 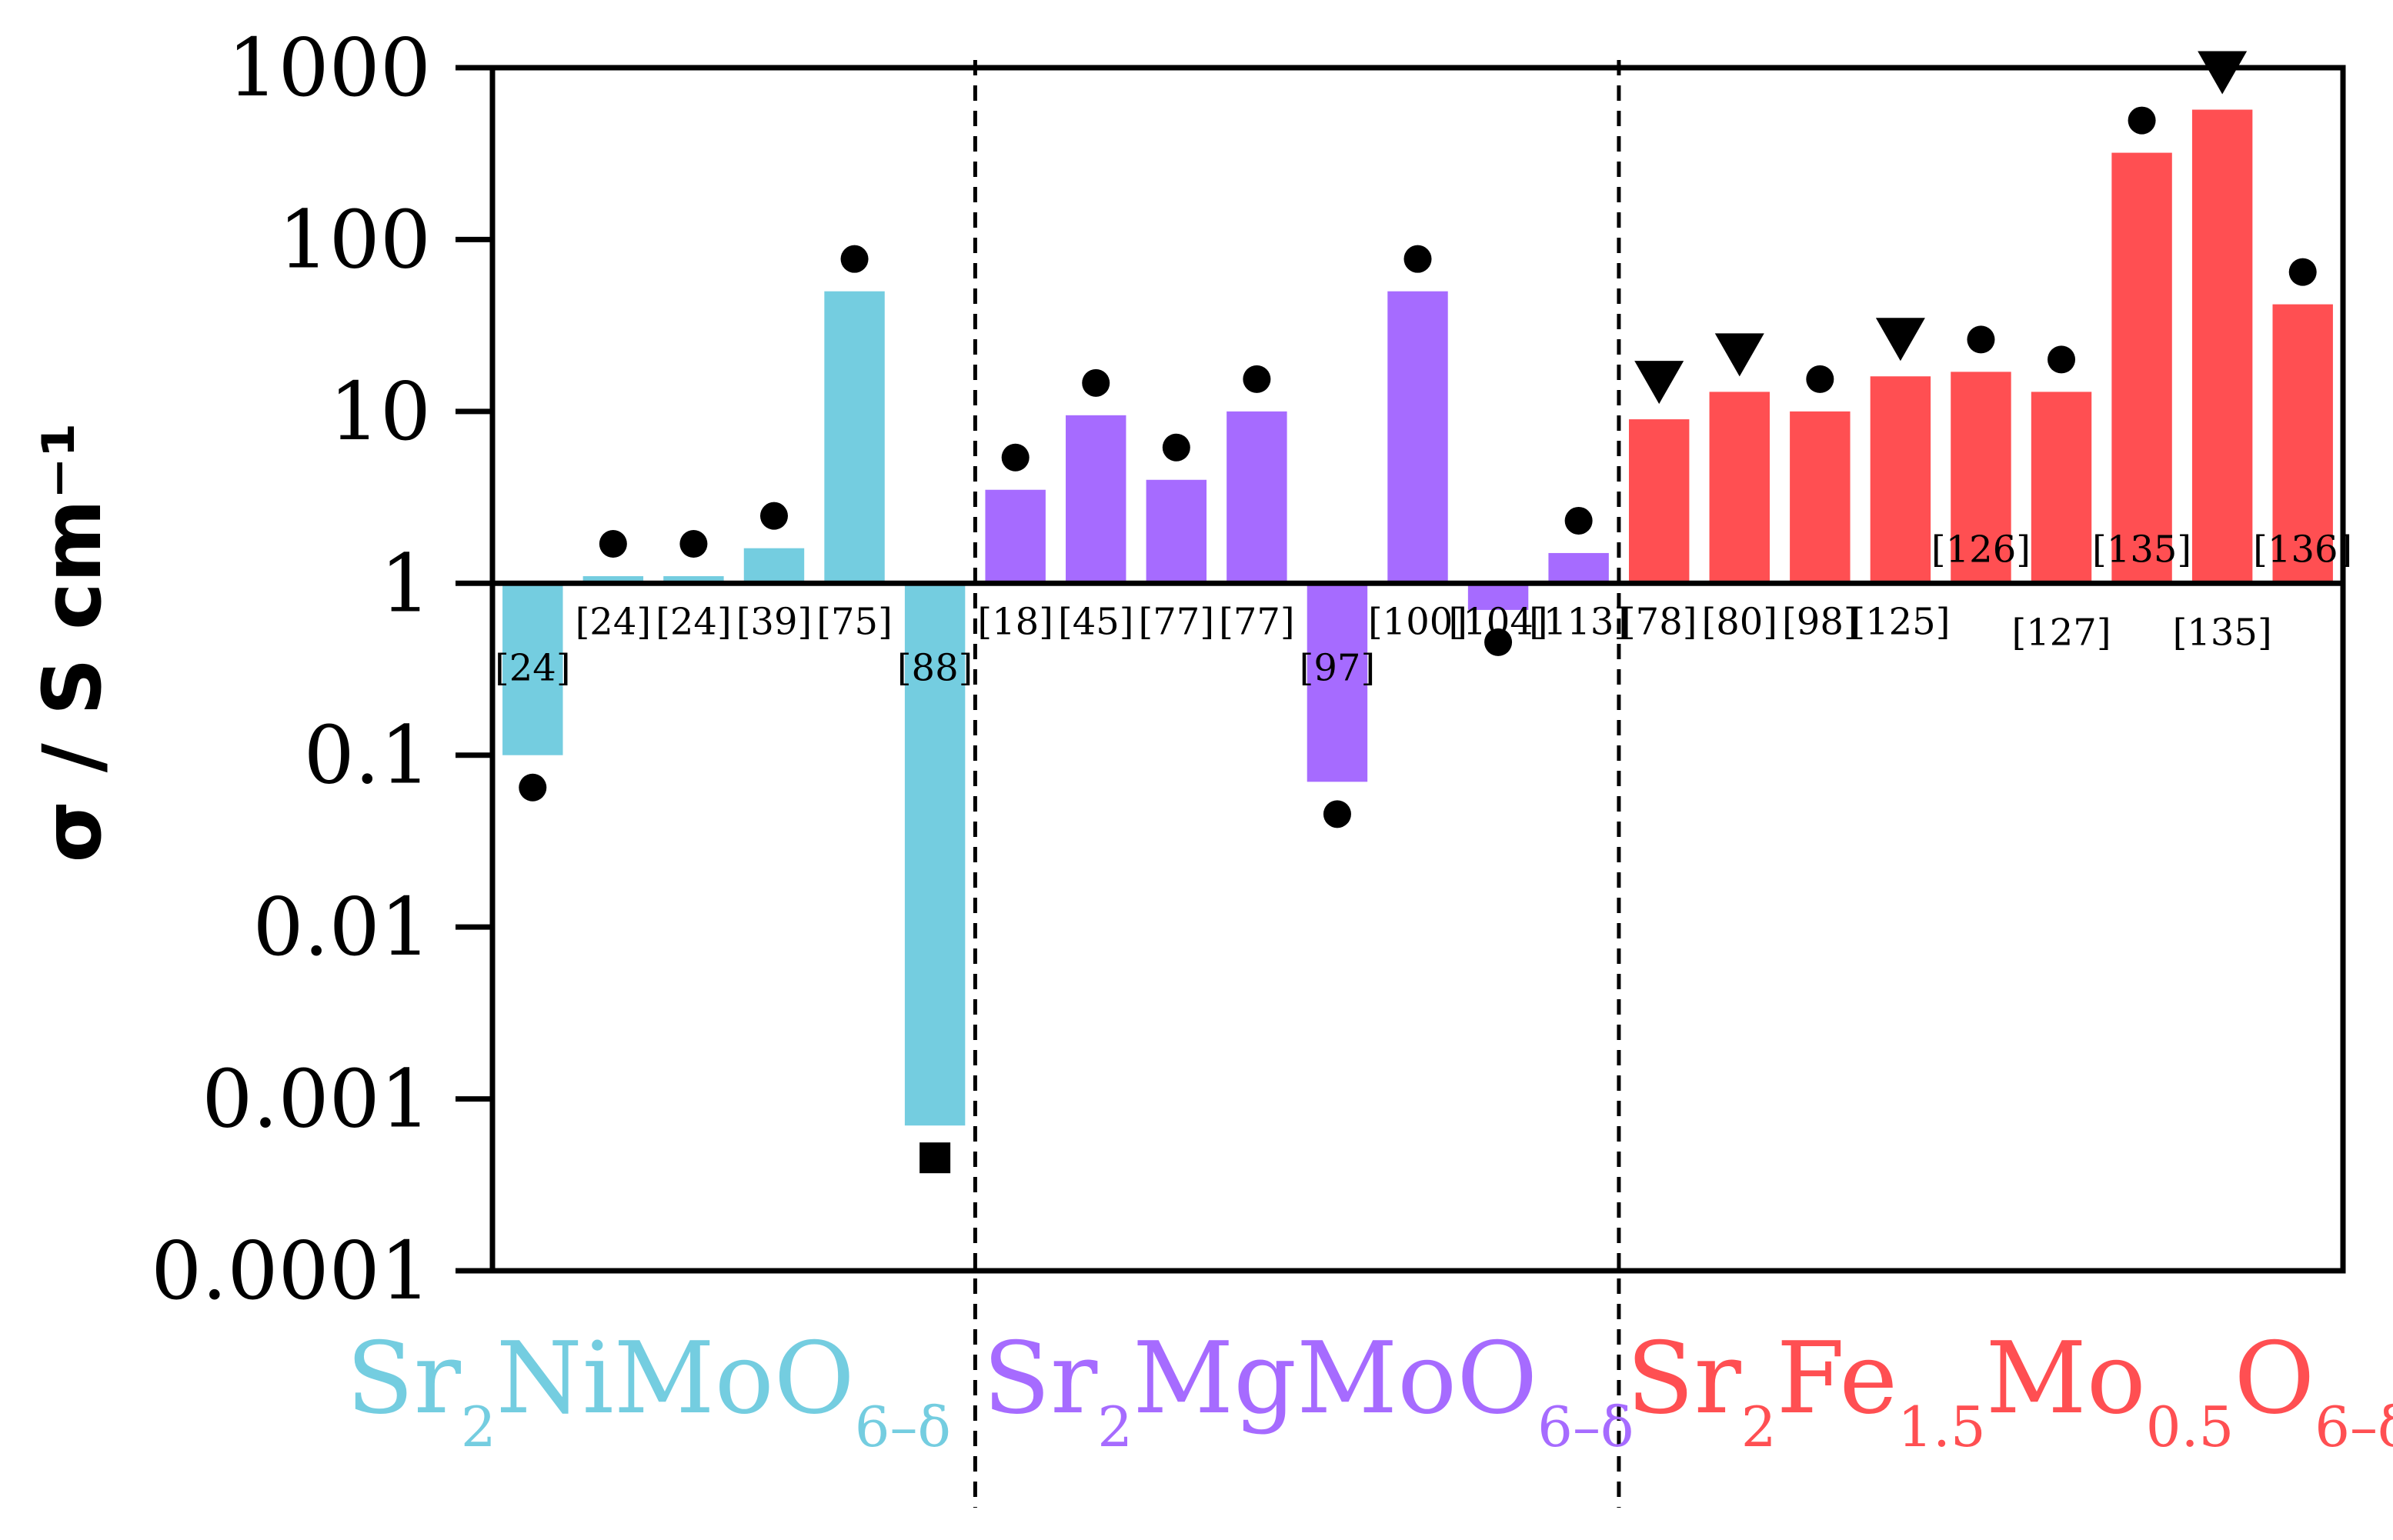 What do you see at coordinates (354, 239) in the screenshot?
I see `y-tick-label: 100` at bounding box center [354, 239].